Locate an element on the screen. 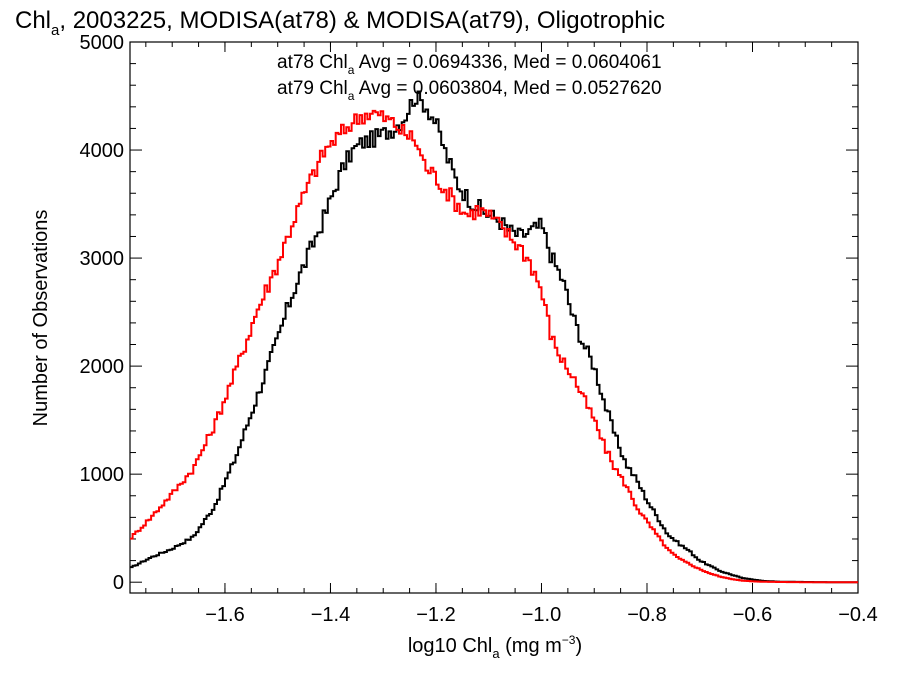 The width and height of the screenshot is (900, 675). x-axis-label-sup: −3 is located at coordinates (569, 640).